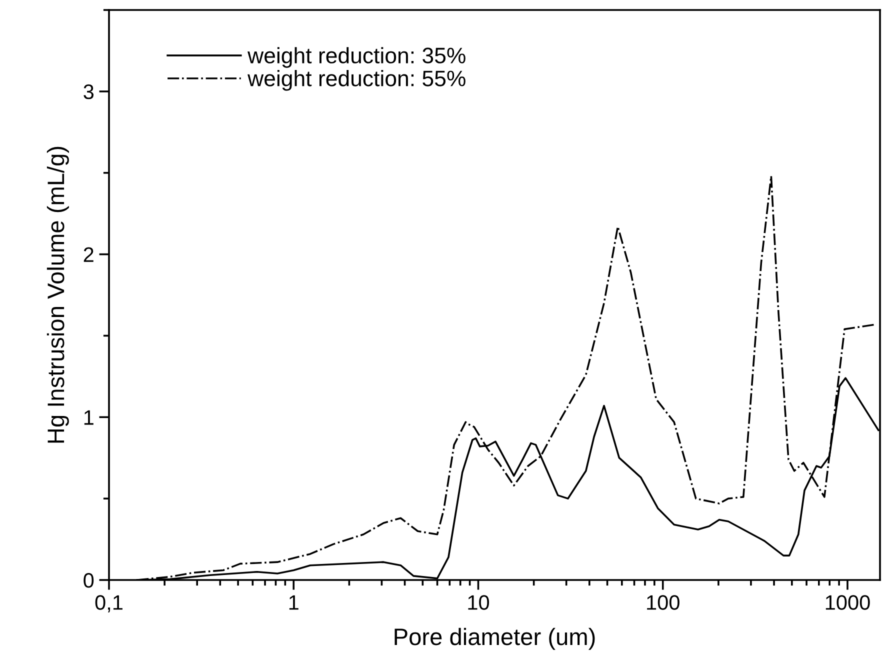 The image size is (882, 670). Describe the element at coordinates (479, 602) in the screenshot. I see `x-tick-label: 10` at that location.